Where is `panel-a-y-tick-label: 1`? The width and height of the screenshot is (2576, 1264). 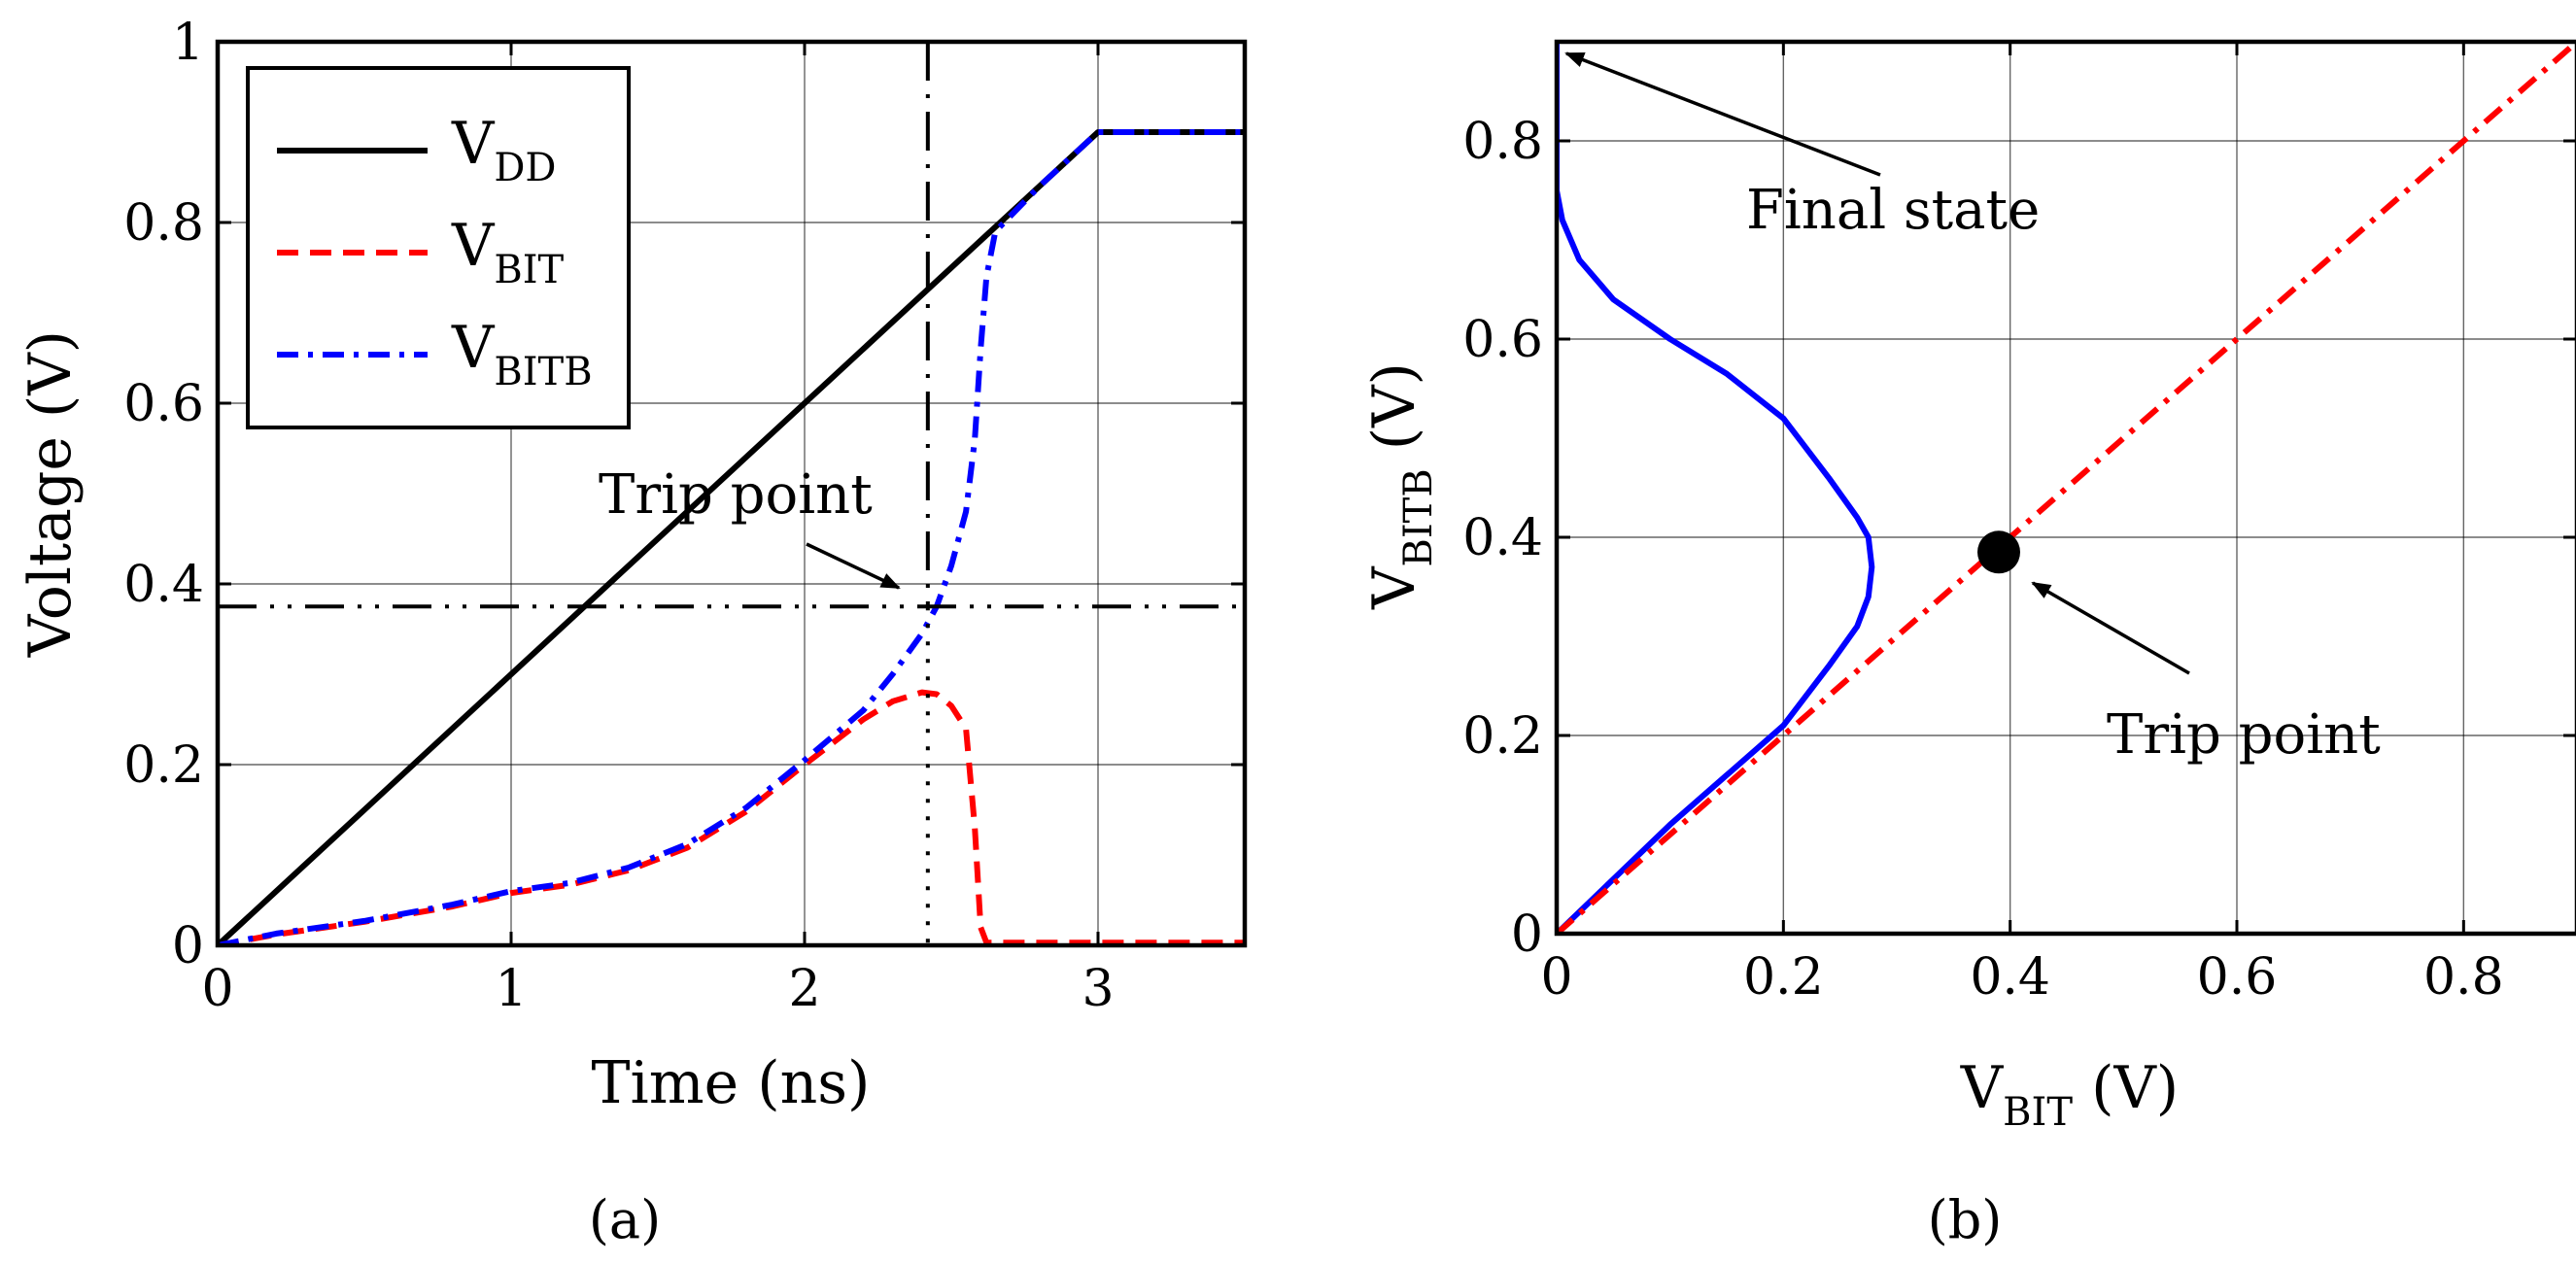
panel-a-y-tick-label: 1 is located at coordinates (188, 43).